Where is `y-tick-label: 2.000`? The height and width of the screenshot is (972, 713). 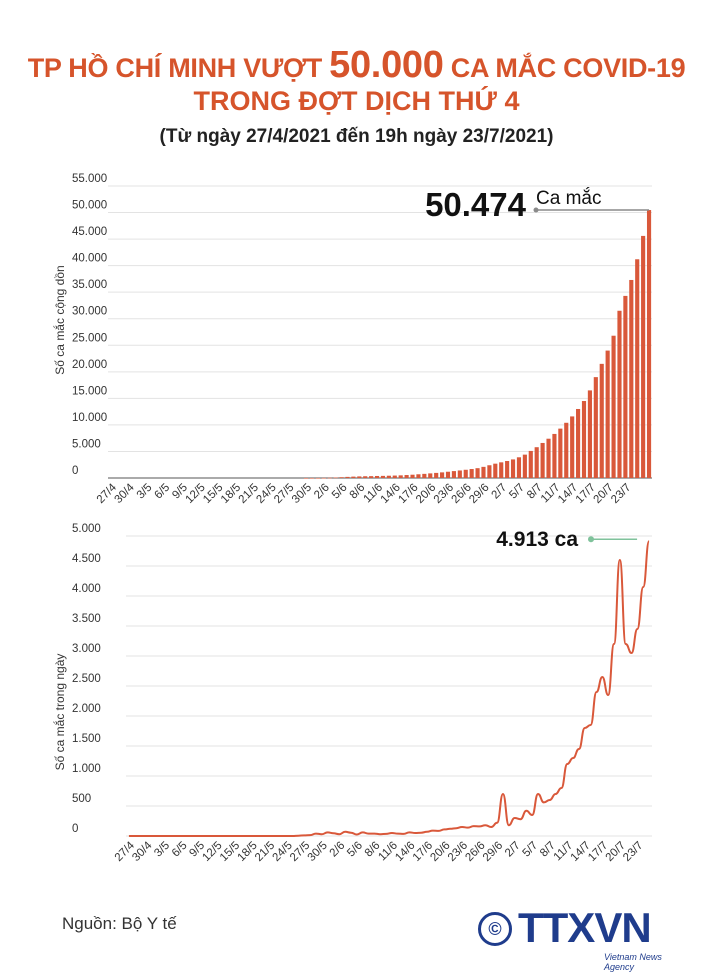 y-tick-label: 2.000 is located at coordinates (86, 709).